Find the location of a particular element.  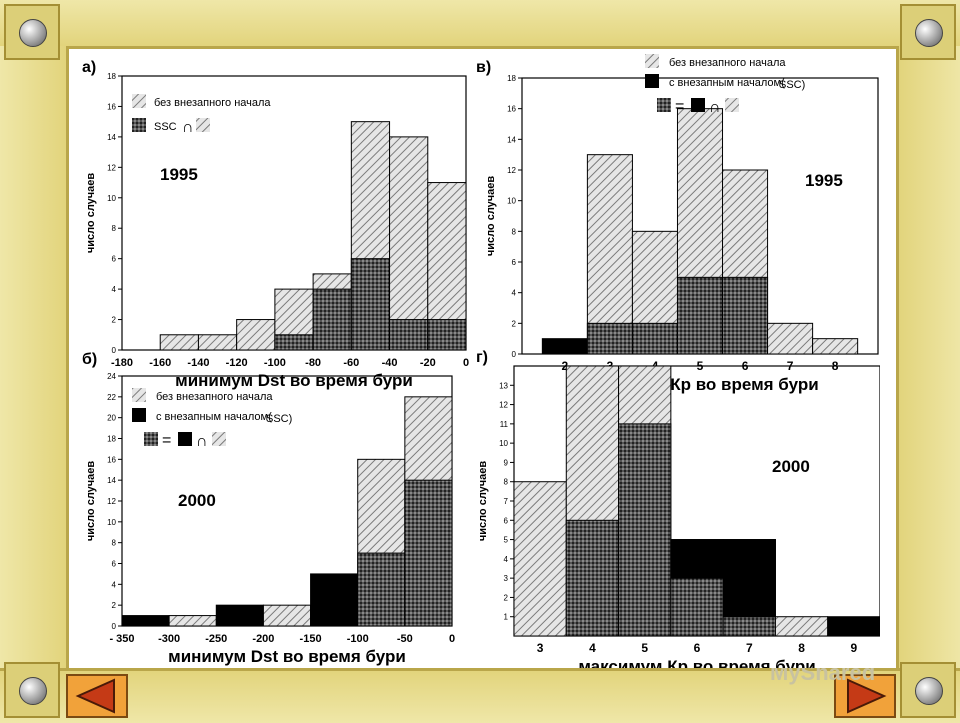

x-tick-label: - 350 is located at coordinates (121, 639).